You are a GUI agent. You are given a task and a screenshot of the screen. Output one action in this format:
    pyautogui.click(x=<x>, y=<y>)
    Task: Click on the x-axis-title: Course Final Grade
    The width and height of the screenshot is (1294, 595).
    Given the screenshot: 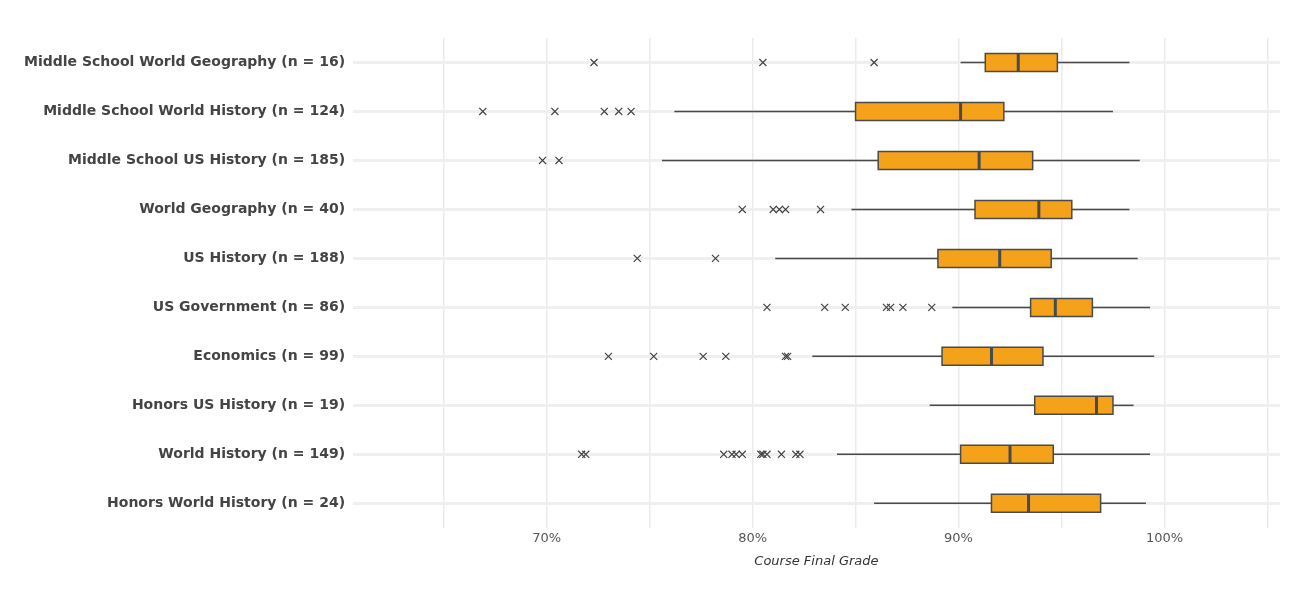 What is the action you would take?
    pyautogui.click(x=816, y=560)
    